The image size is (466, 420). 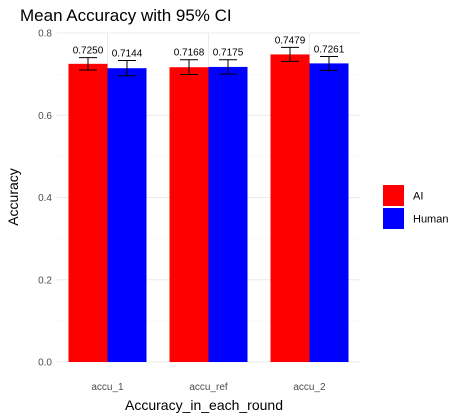 What do you see at coordinates (45, 116) in the screenshot?
I see `y-tick-label: 0.6` at bounding box center [45, 116].